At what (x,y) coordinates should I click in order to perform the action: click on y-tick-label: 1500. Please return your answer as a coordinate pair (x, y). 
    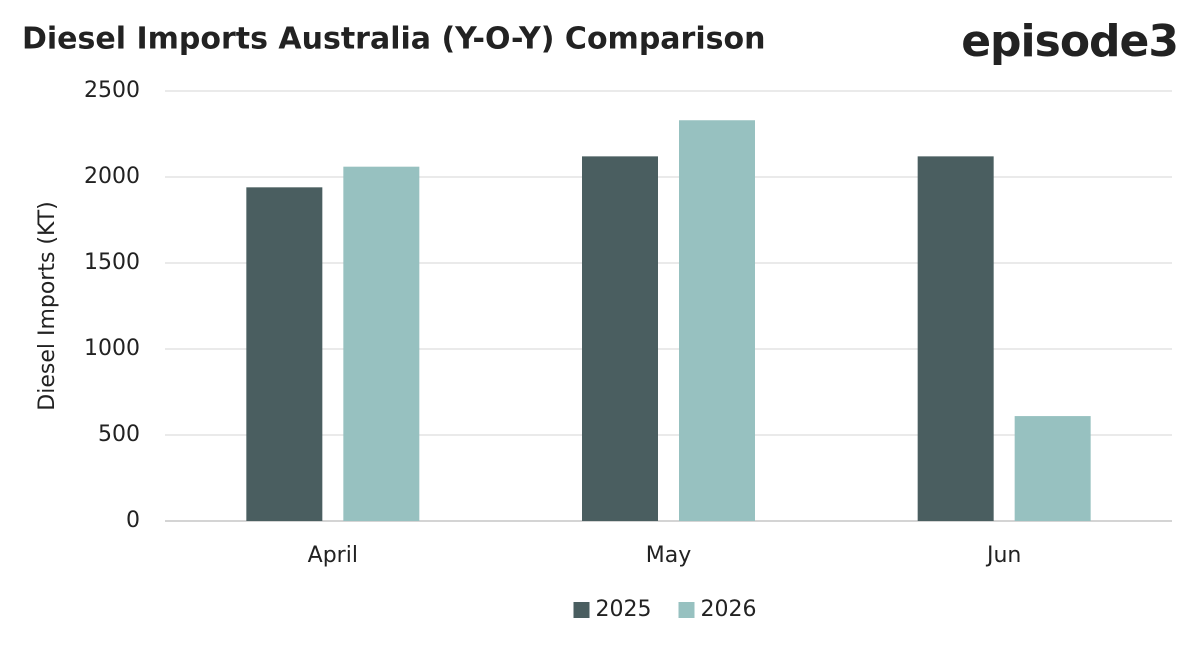
    Looking at the image, I should click on (112, 262).